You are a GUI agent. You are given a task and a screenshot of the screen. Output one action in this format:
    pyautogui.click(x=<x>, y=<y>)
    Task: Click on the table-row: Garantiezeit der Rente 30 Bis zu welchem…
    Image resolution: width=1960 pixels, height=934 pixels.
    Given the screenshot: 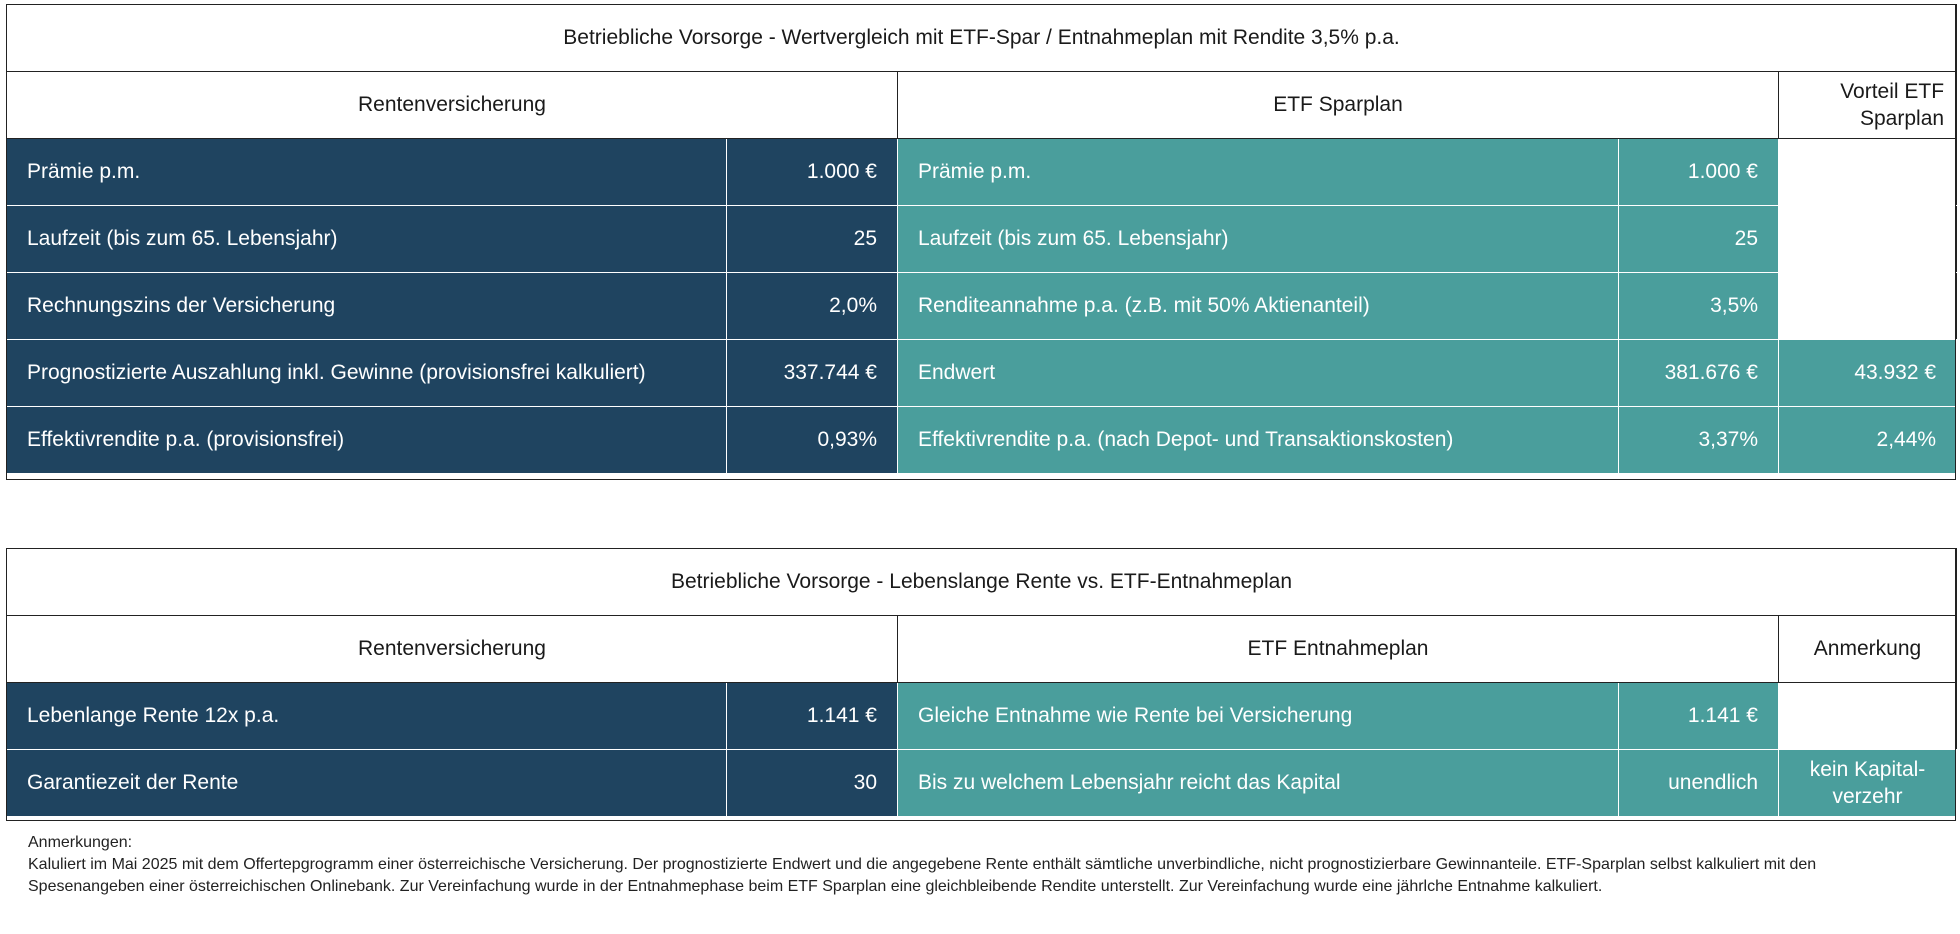 What is the action you would take?
    pyautogui.click(x=981, y=783)
    